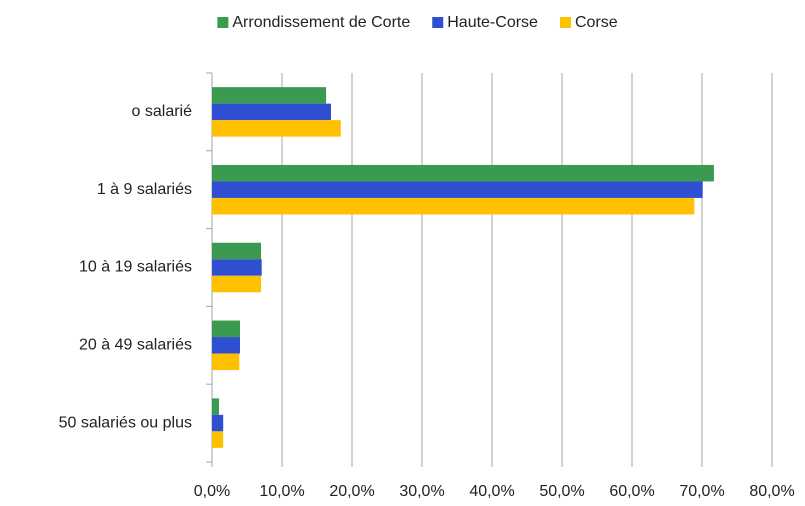 The width and height of the screenshot is (805, 506). What do you see at coordinates (212, 491) in the screenshot?
I see `x-tick-label: 0,0%` at bounding box center [212, 491].